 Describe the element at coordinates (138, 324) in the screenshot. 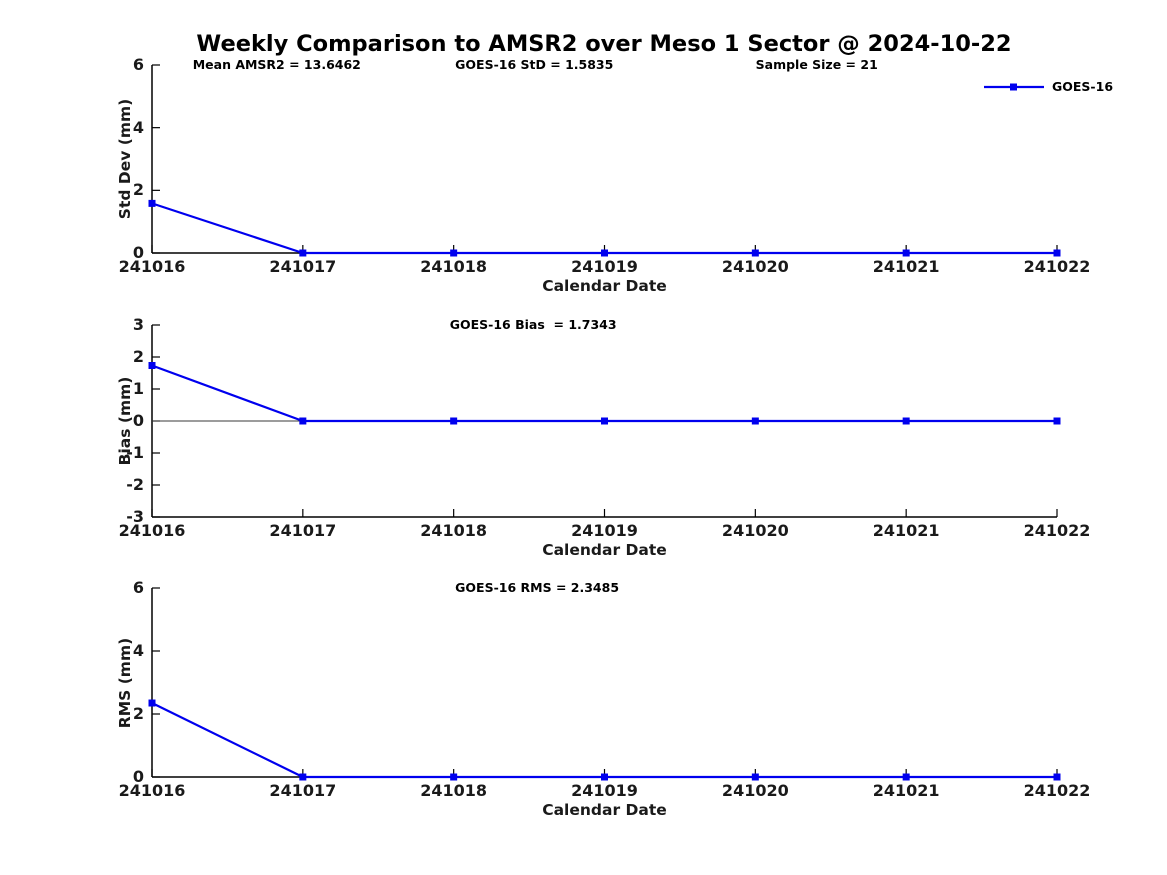

I see `y-tick-label: 3` at that location.